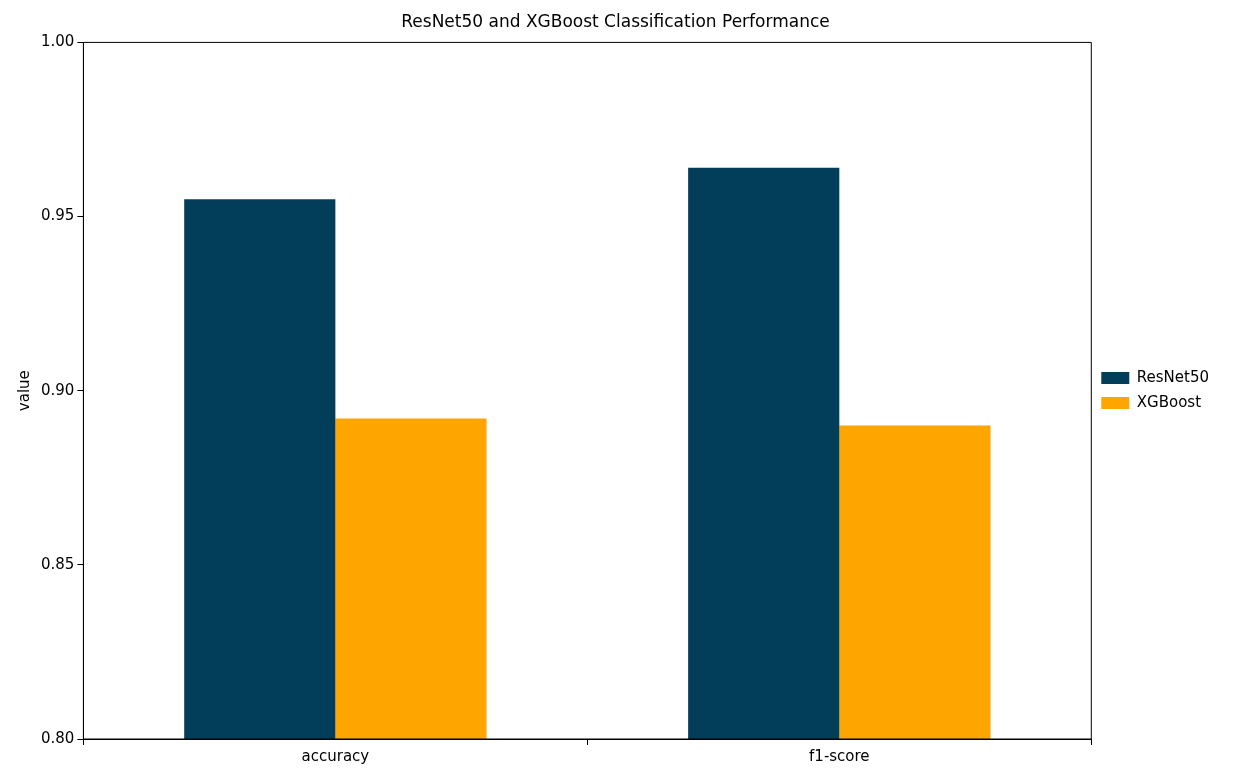  What do you see at coordinates (1173, 376) in the screenshot?
I see `legend-label: ResNet50` at bounding box center [1173, 376].